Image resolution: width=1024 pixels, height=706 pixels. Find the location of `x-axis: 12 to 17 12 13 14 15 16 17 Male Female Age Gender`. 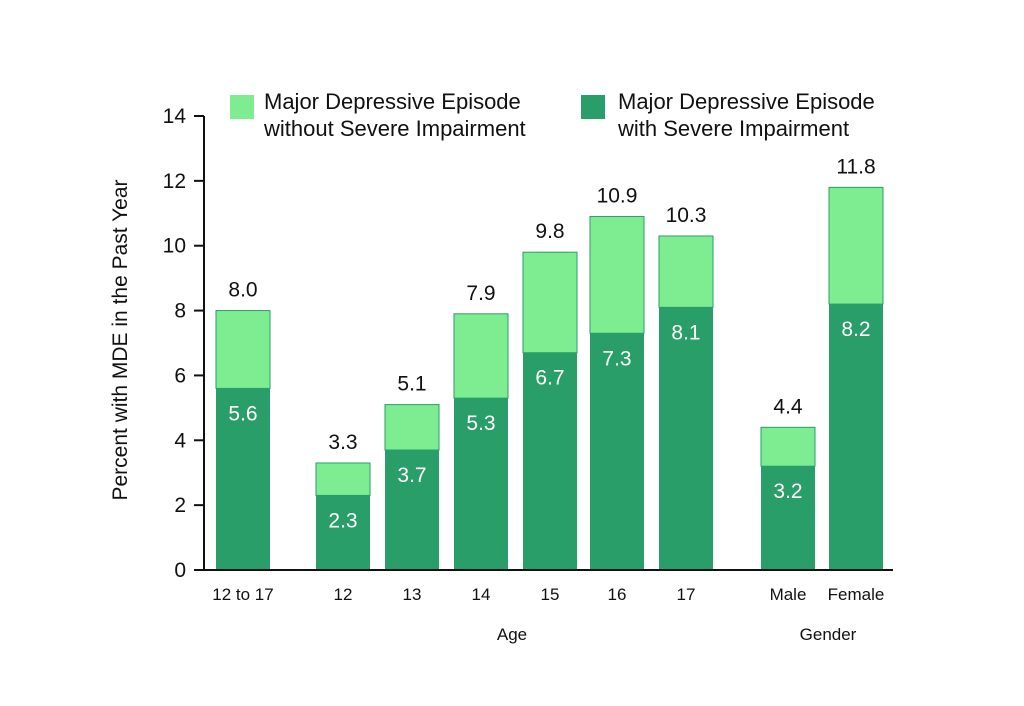

x-axis: 12 to 17 12 13 14 15 16 17 Male Female Age Gender is located at coordinates (548, 606).